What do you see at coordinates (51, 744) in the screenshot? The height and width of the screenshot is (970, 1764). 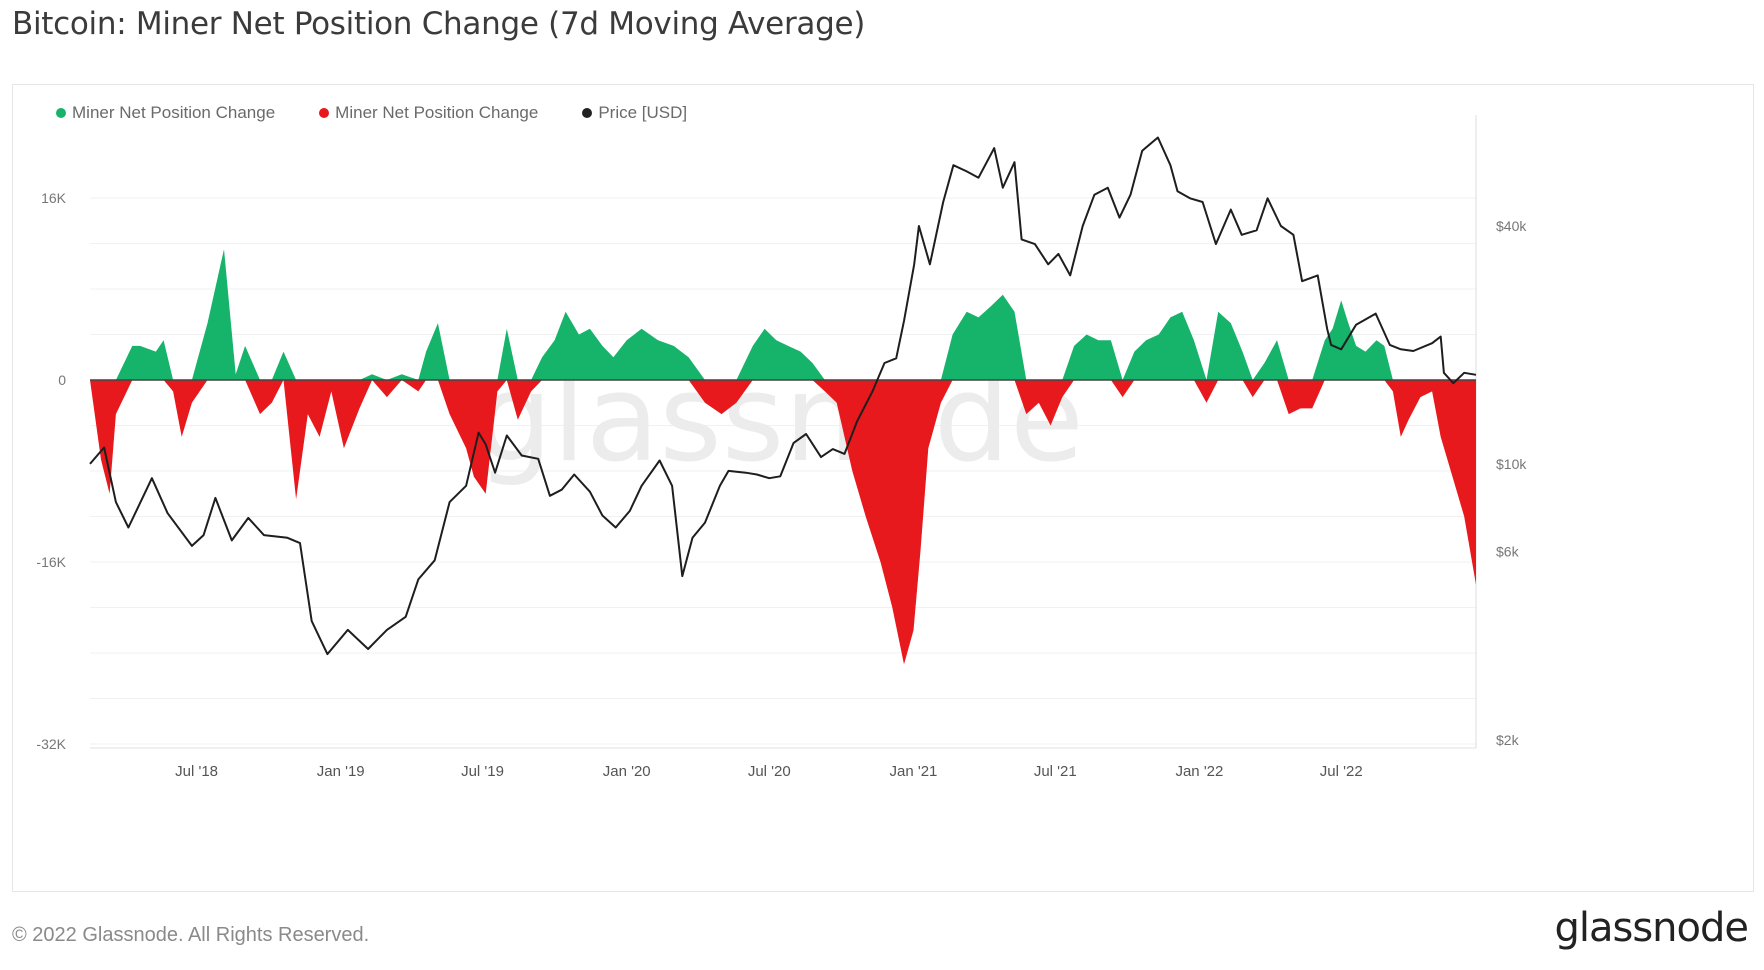 I see `y-tick-label: -32K` at bounding box center [51, 744].